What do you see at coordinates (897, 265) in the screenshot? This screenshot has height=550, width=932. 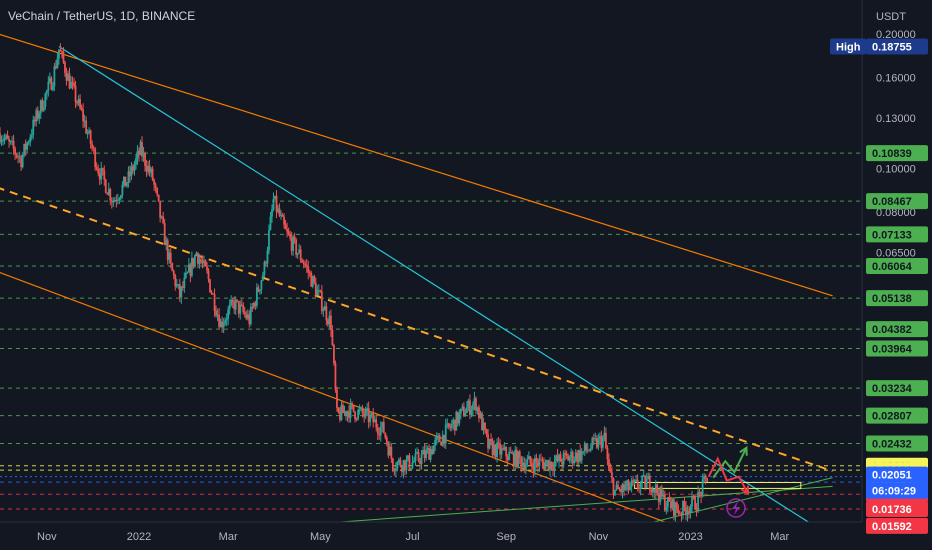 I see `level-badge-3: 0.06064` at bounding box center [897, 265].